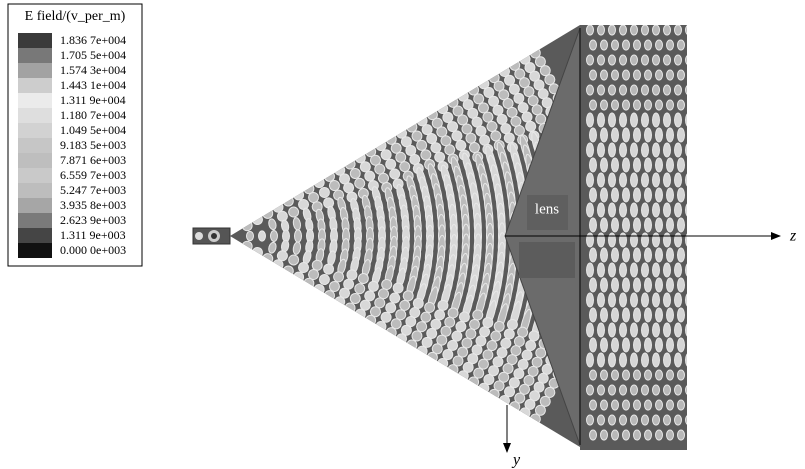 This screenshot has width=805, height=469. I want to click on legend-label: 1.180 7e+004, so click(93, 115).